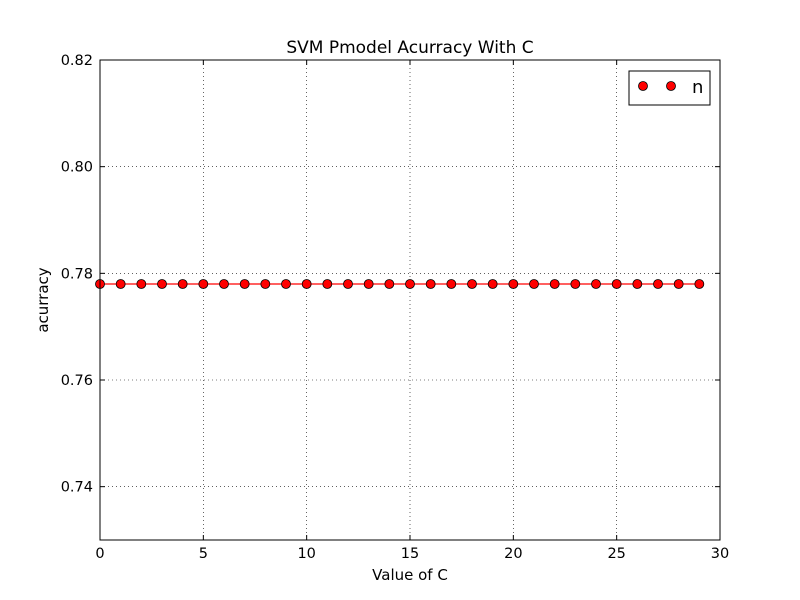  I want to click on x-tick-label: 0, so click(99, 554).